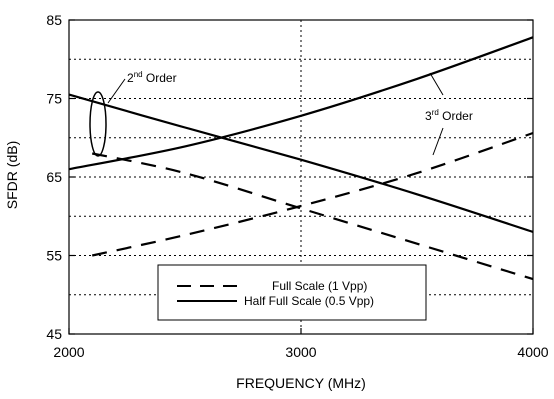  I want to click on y-tick-label-45: 45, so click(54, 334).